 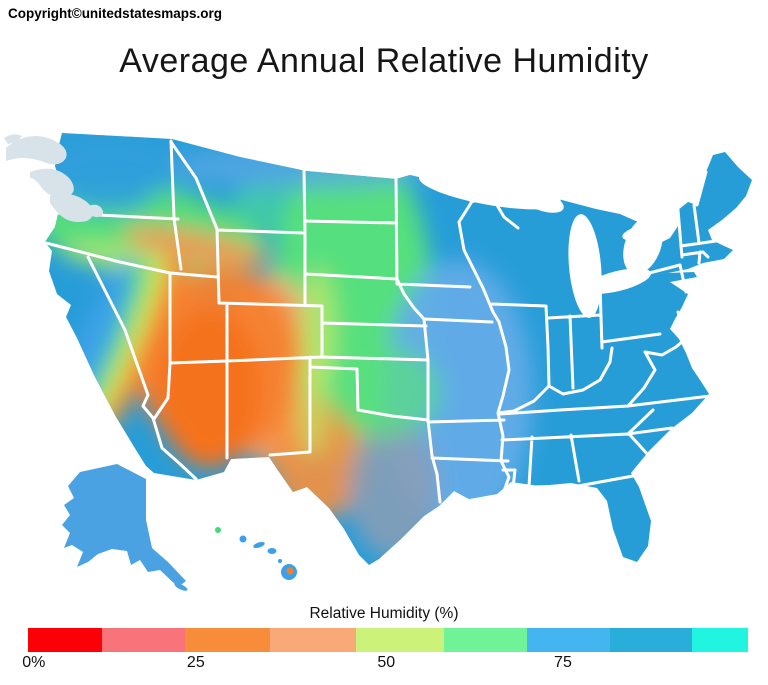 I want to click on hawaii-islands, so click(x=256, y=553).